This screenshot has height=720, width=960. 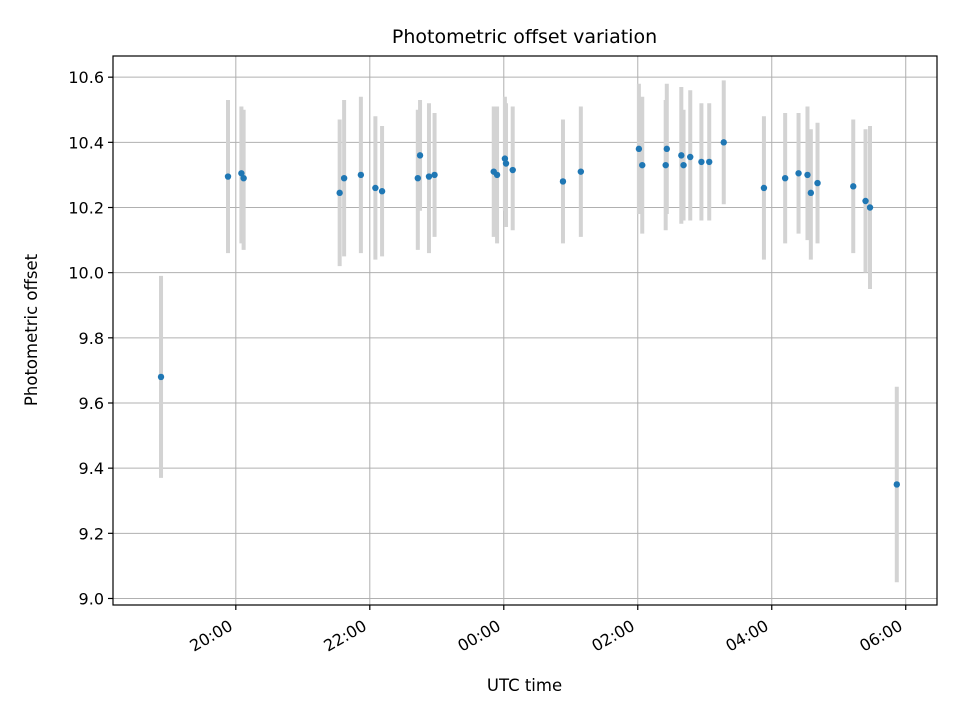 I want to click on x-tick-label: 04:00, so click(x=746, y=636).